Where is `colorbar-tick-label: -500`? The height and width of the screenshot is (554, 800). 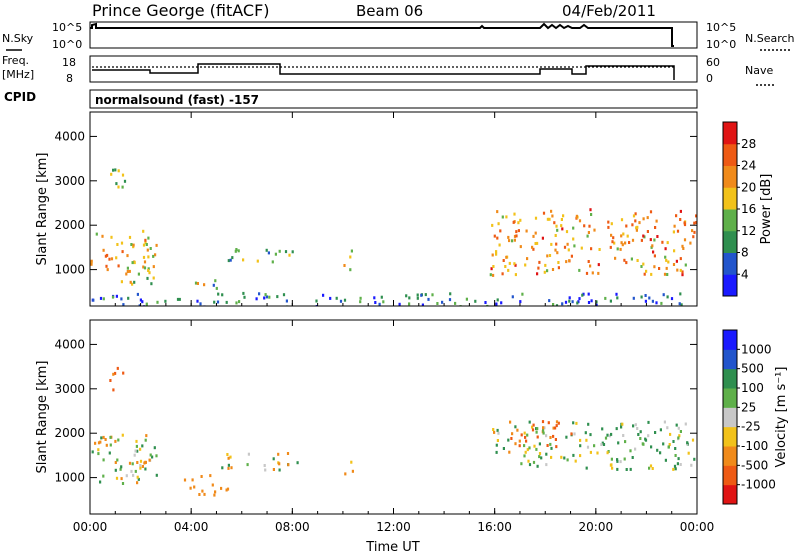 colorbar-tick-label: -500 is located at coordinates (754, 465).